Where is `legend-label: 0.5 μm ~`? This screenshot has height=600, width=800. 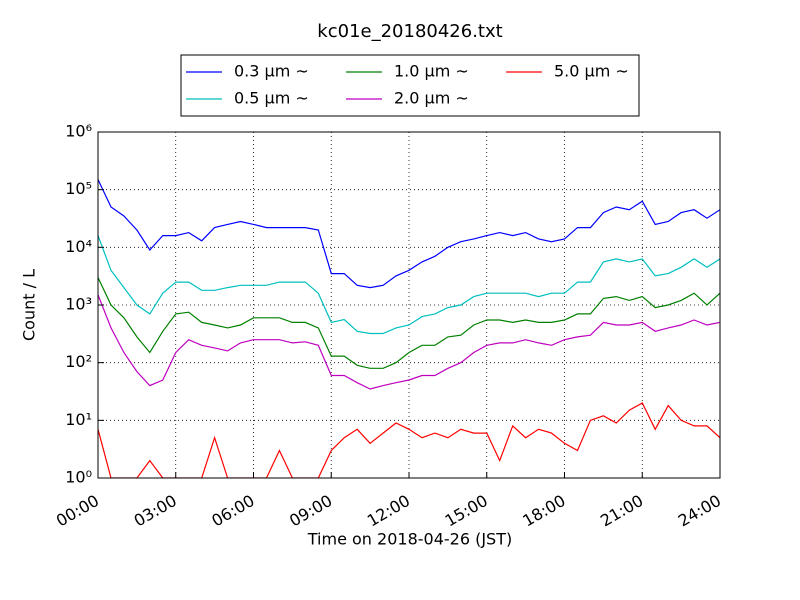
legend-label: 0.5 μm ~ is located at coordinates (271, 98).